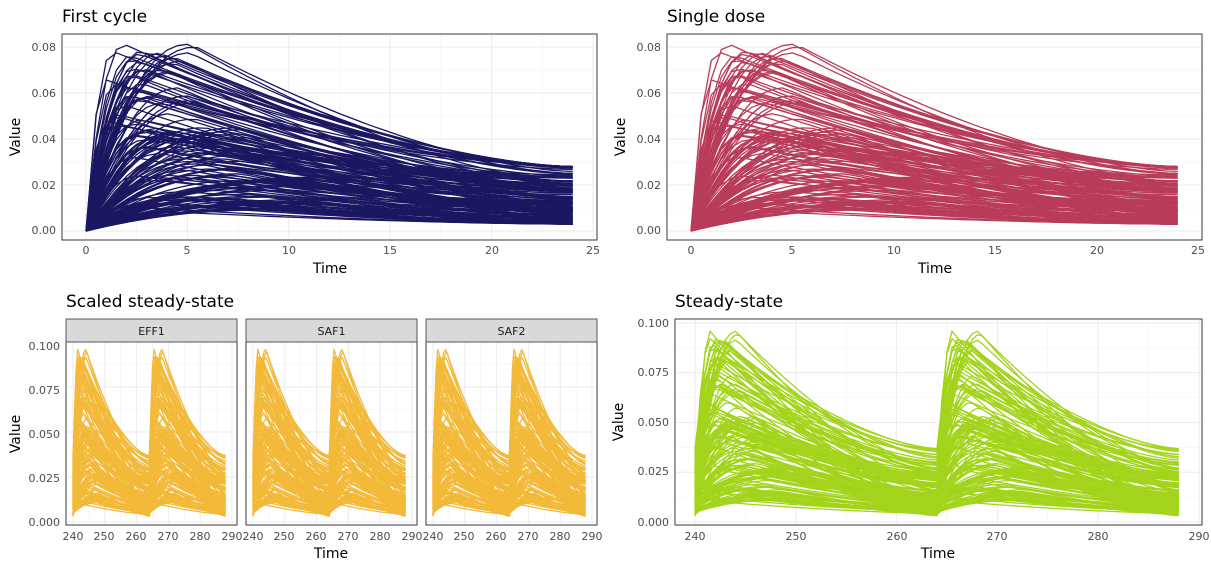  Describe the element at coordinates (729, 302) in the screenshot. I see `panel-title: Steady-state` at that location.